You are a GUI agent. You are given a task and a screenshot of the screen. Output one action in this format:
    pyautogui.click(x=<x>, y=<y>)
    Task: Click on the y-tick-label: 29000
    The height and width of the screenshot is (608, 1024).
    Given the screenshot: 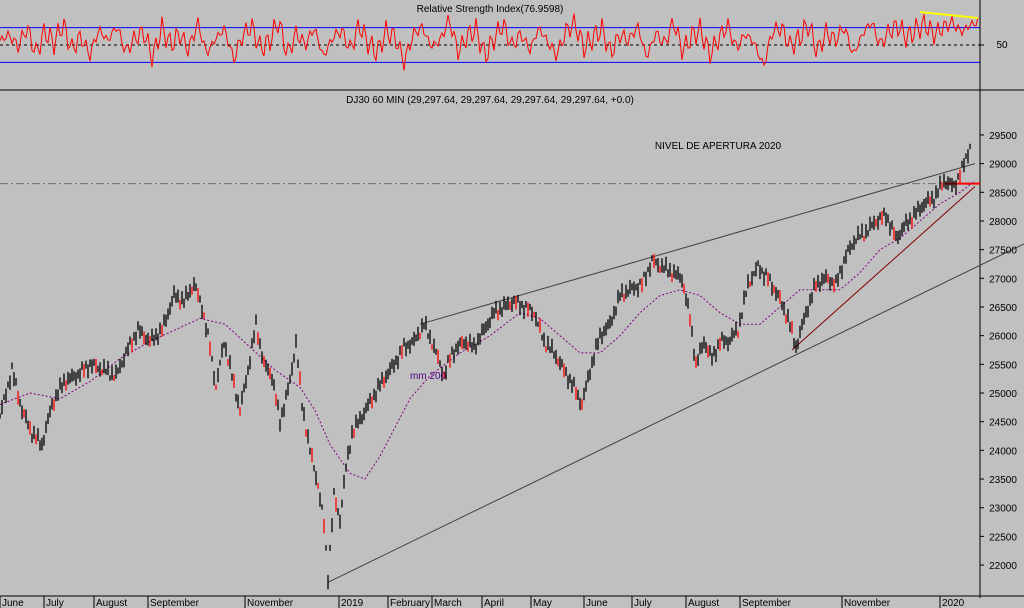 What is the action you would take?
    pyautogui.click(x=1003, y=165)
    